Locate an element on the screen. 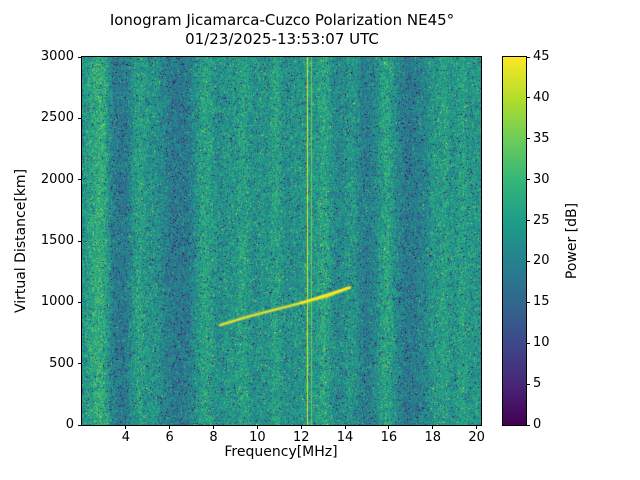  chart-title-line2: 01/23/2025-13:53:07 UTC is located at coordinates (282, 39).